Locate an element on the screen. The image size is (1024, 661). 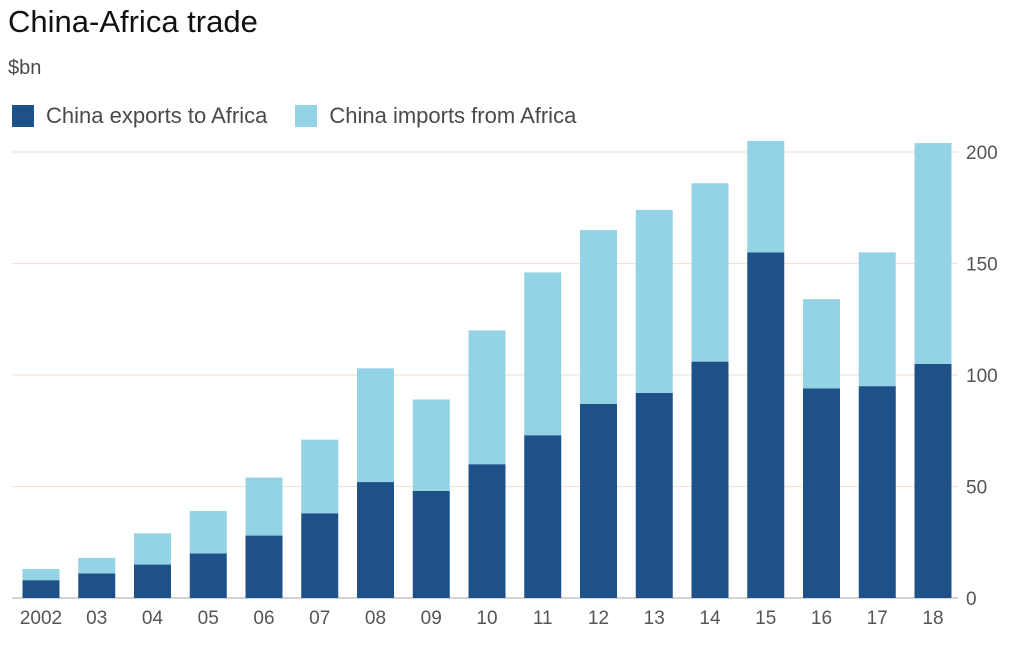
x-tick-label: 17 is located at coordinates (877, 618).